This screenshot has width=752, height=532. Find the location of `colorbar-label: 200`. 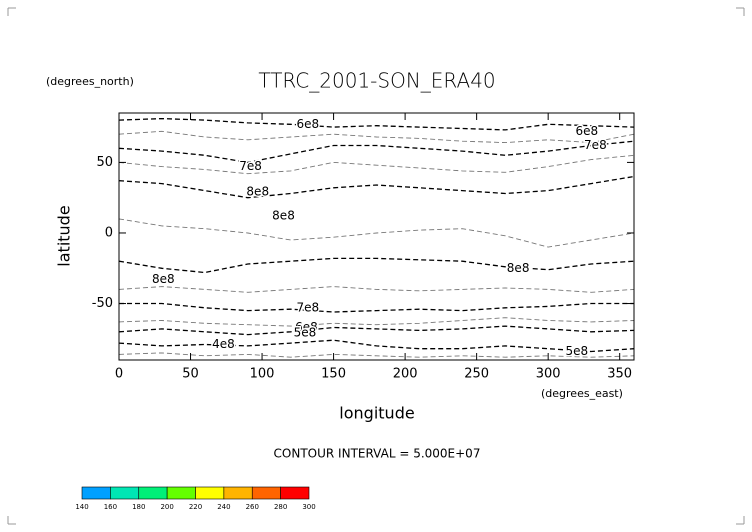

colorbar-label: 200 is located at coordinates (166, 507).